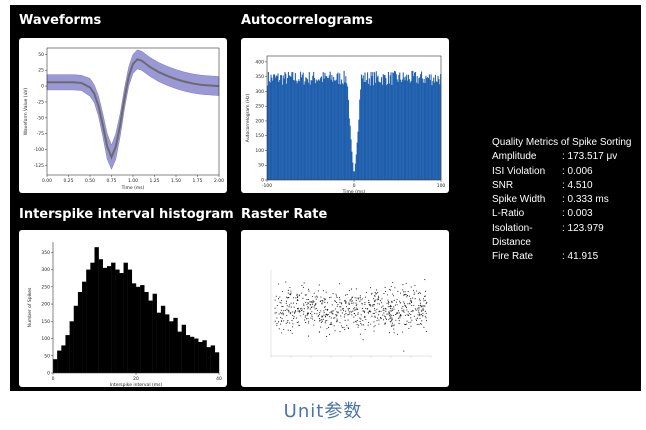 The image size is (646, 430). What do you see at coordinates (136, 379) in the screenshot?
I see `isi-x-tick-label: 20` at bounding box center [136, 379].